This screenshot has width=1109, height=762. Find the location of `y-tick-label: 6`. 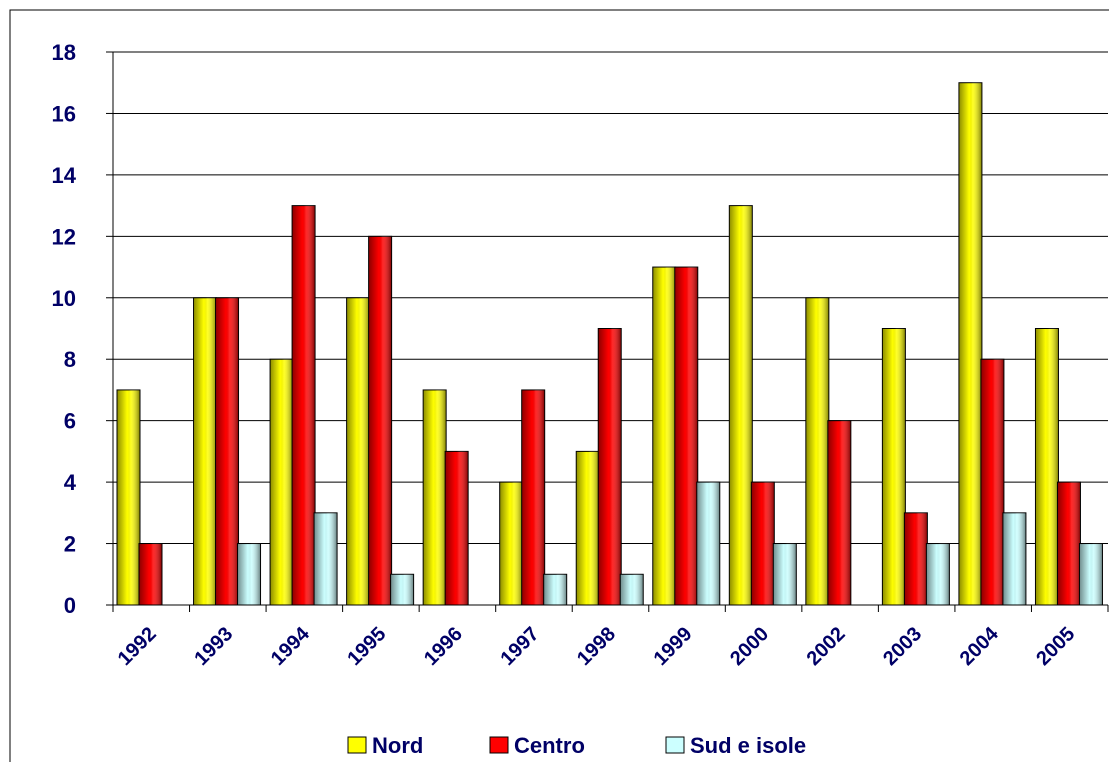

y-tick-label: 6 is located at coordinates (70, 421).